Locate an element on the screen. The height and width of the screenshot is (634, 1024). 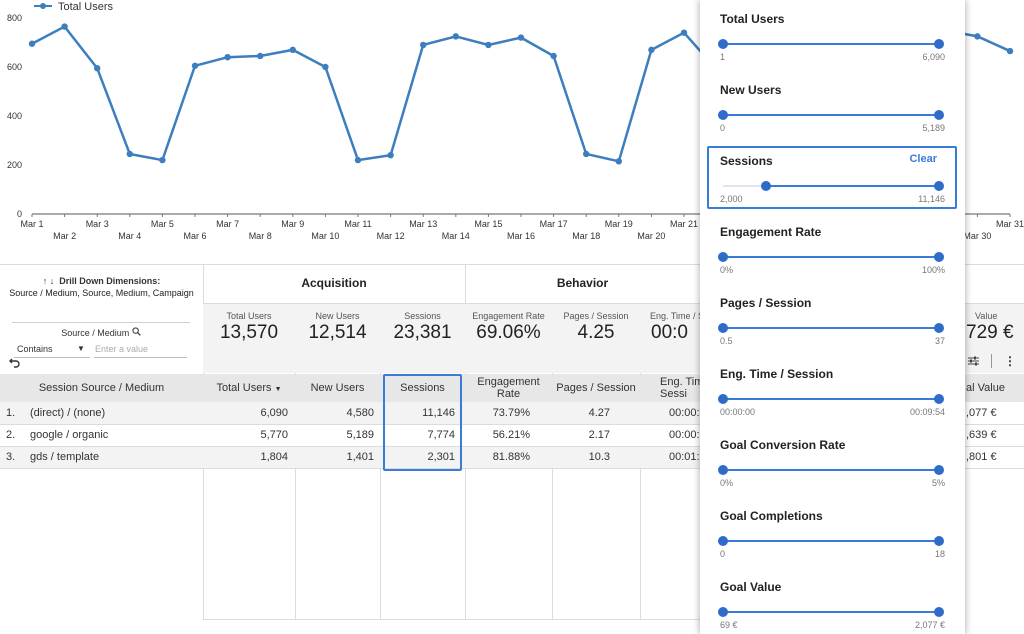
row-index: 1. is located at coordinates (11, 413).